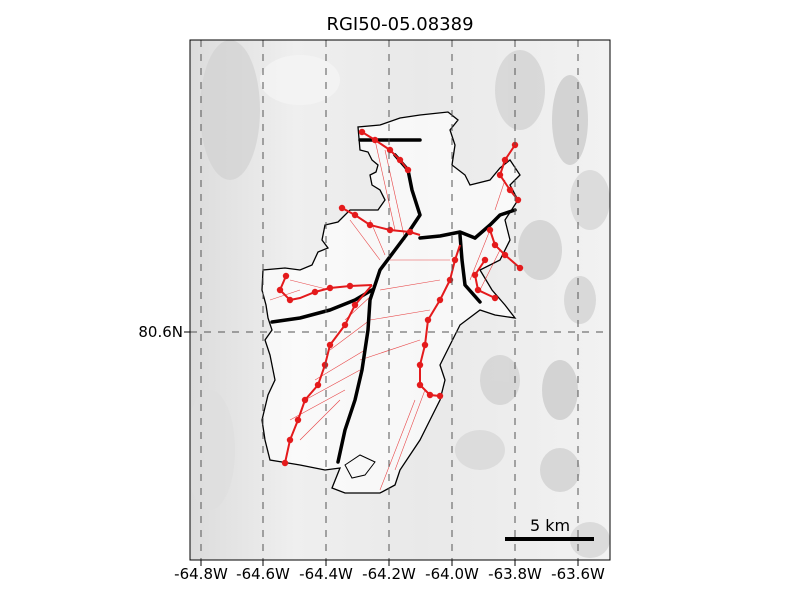 The height and width of the screenshot is (600, 800). Describe the element at coordinates (515, 574) in the screenshot. I see `longitude-tick-label: -63.8W` at that location.